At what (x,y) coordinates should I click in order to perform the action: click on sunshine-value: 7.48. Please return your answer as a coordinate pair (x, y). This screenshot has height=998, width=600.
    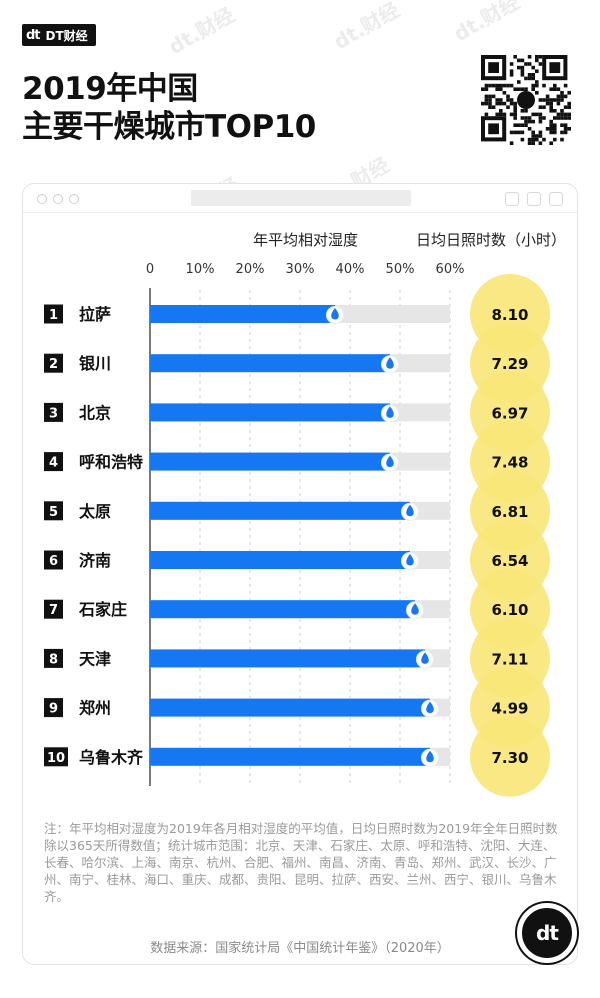
    Looking at the image, I should click on (509, 463).